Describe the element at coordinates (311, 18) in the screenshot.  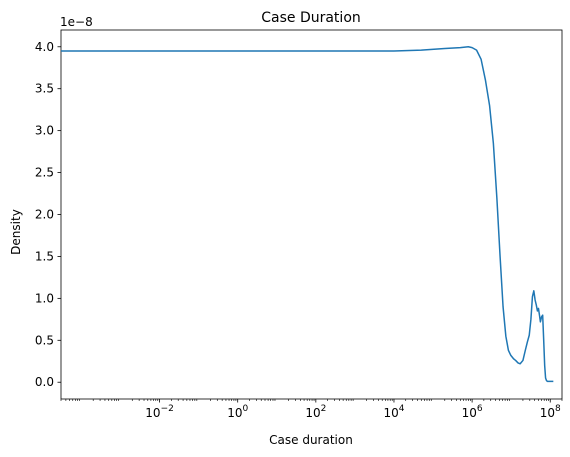
I see `chart-title: Case Duration` at that location.